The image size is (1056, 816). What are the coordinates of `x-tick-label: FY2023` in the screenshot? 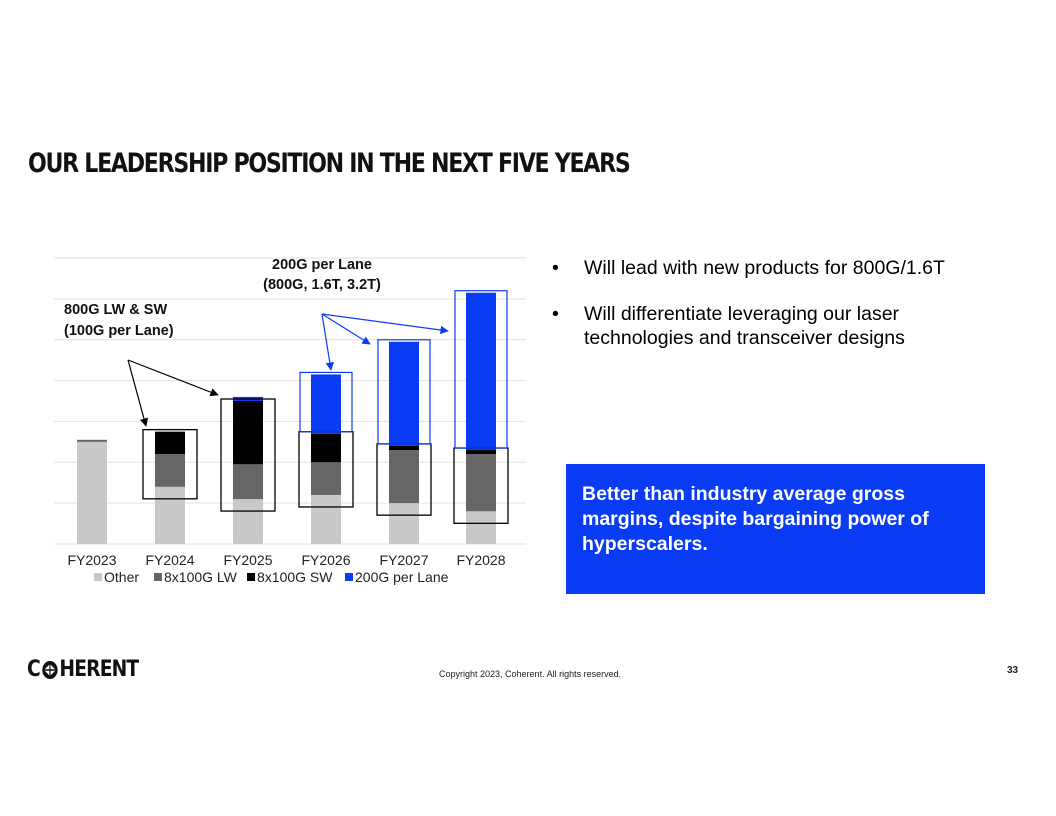 It's located at (91, 560).